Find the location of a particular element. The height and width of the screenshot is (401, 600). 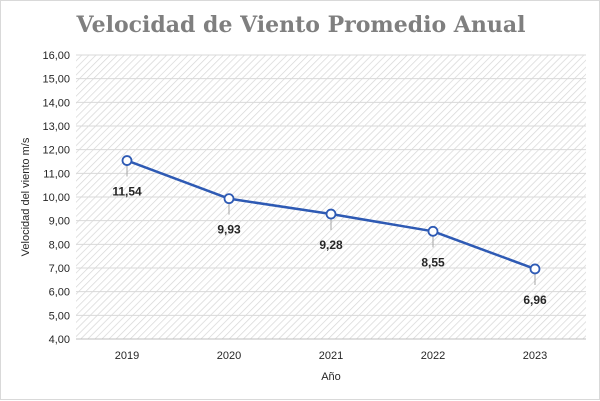

y-tick-label: 4,00 is located at coordinates (59, 340).